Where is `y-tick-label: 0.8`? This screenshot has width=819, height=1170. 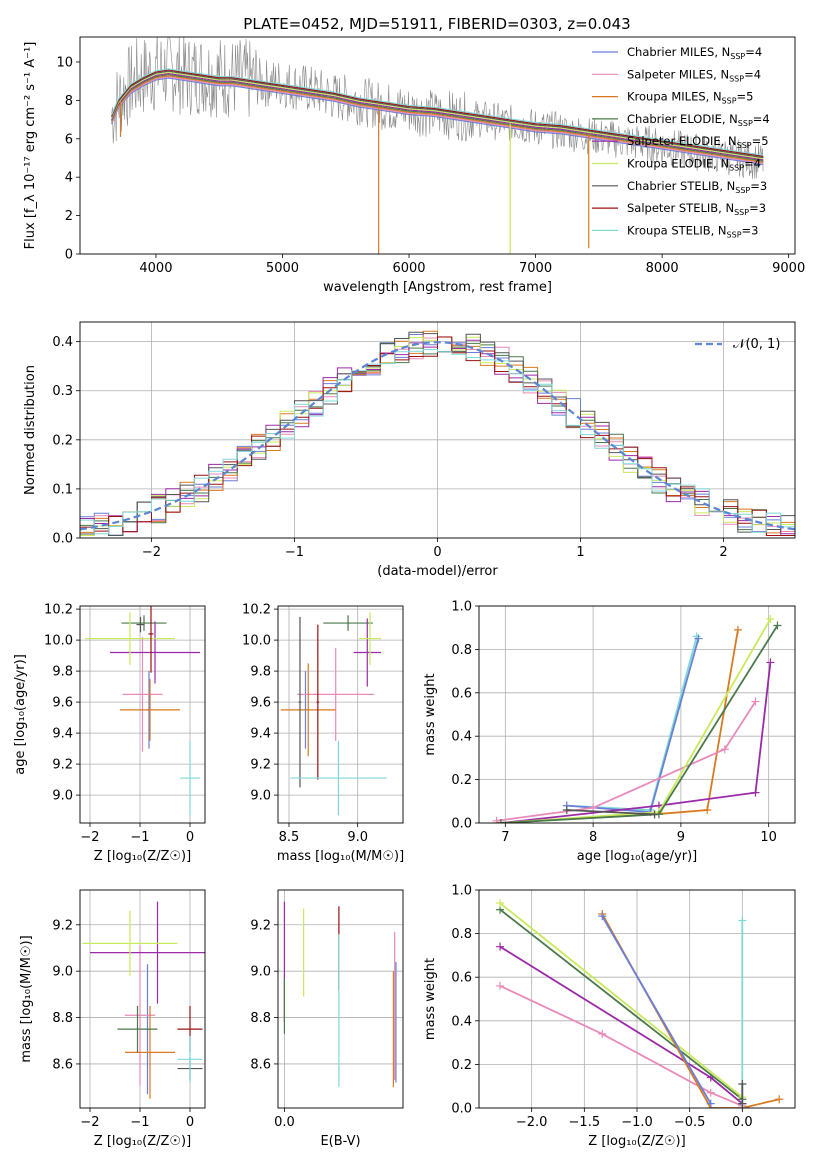
y-tick-label: 0.8 is located at coordinates (461, 934).